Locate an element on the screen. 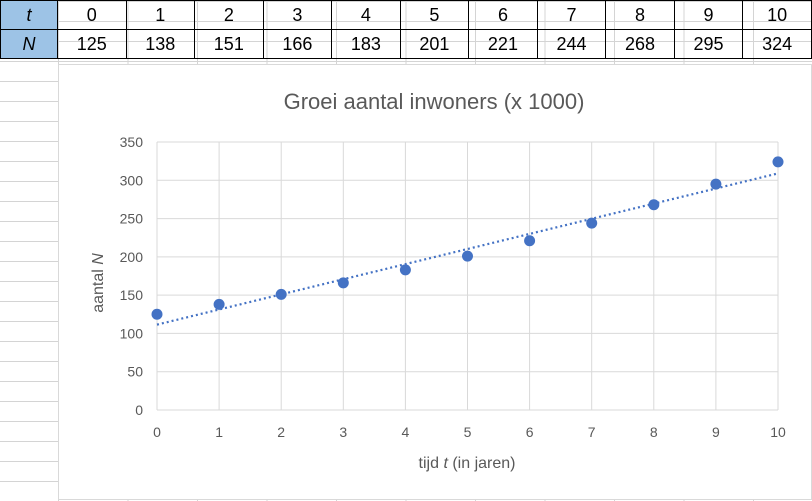 This screenshot has width=812, height=501. cell-n-7: 244 is located at coordinates (571, 44).